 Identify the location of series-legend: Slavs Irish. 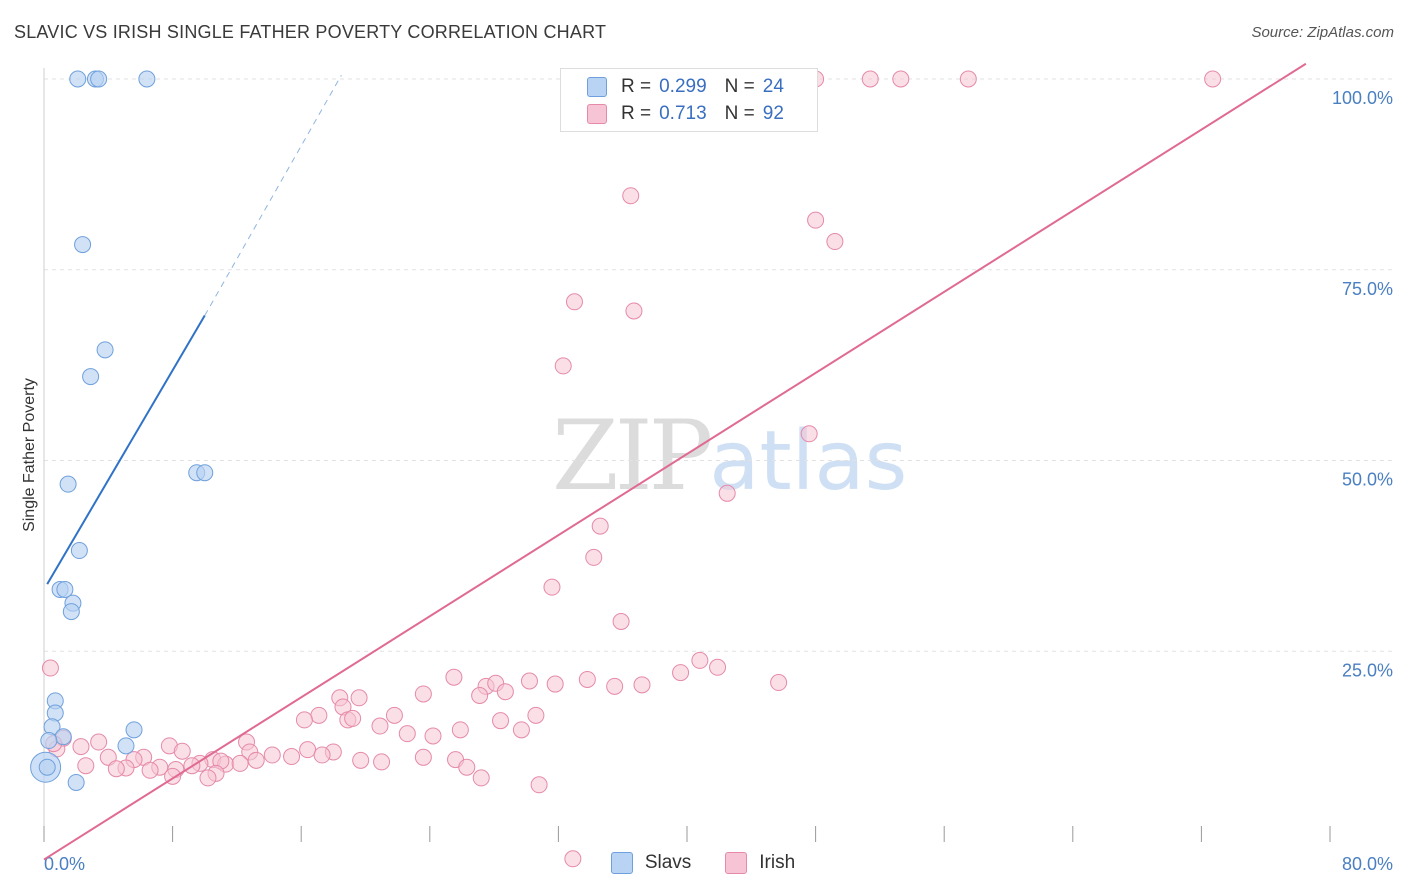
(703, 863).